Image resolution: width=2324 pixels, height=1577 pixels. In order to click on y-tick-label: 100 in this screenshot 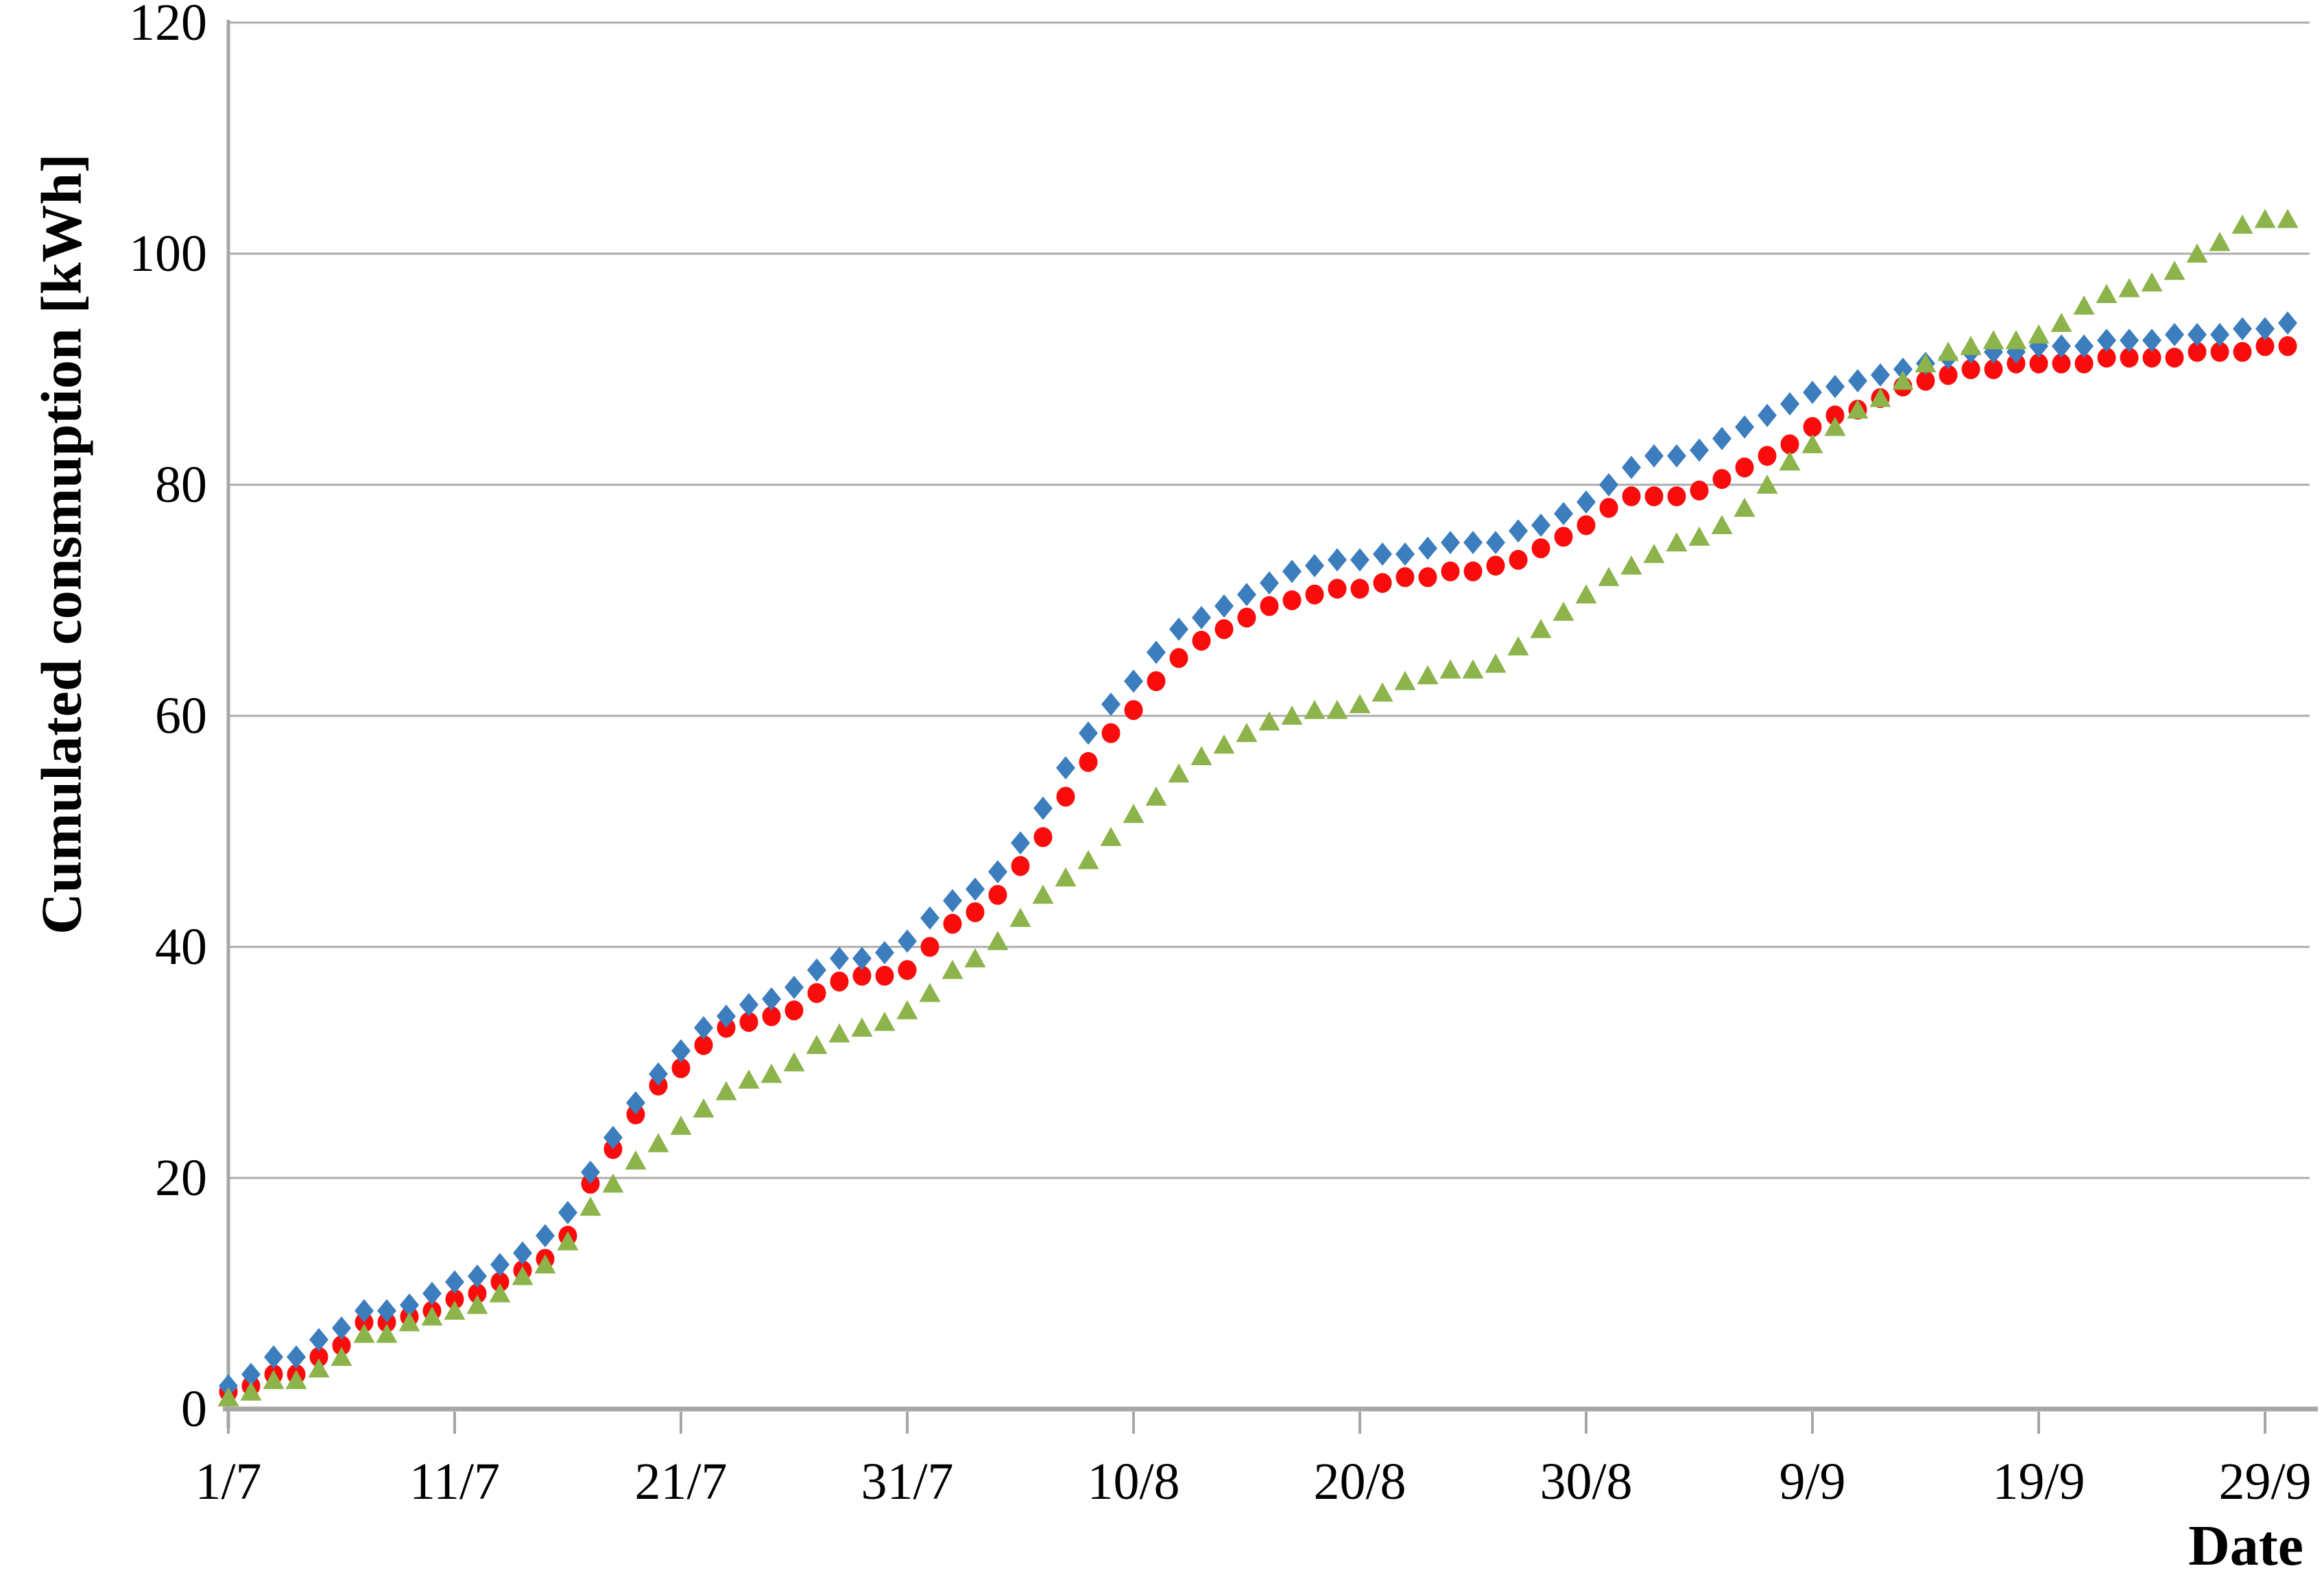, I will do `click(168, 253)`.